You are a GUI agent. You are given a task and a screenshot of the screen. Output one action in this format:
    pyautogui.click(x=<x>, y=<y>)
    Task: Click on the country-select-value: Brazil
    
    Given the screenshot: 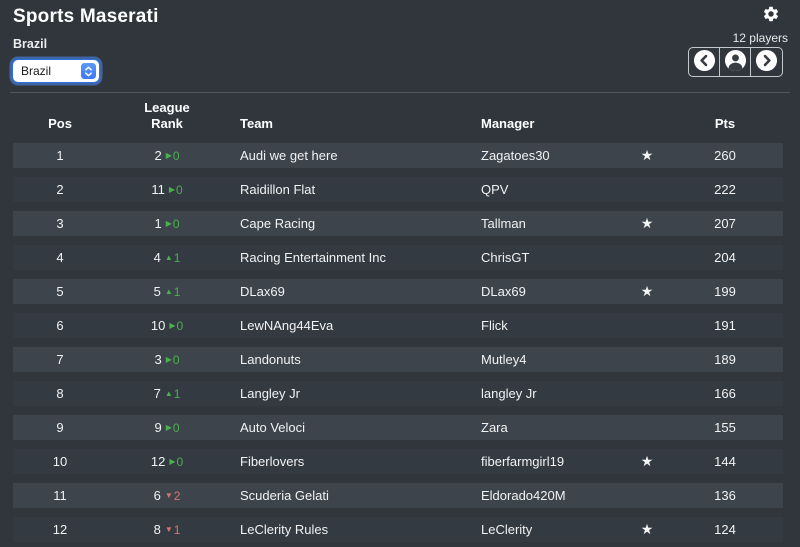 What is the action you would take?
    pyautogui.click(x=36, y=71)
    